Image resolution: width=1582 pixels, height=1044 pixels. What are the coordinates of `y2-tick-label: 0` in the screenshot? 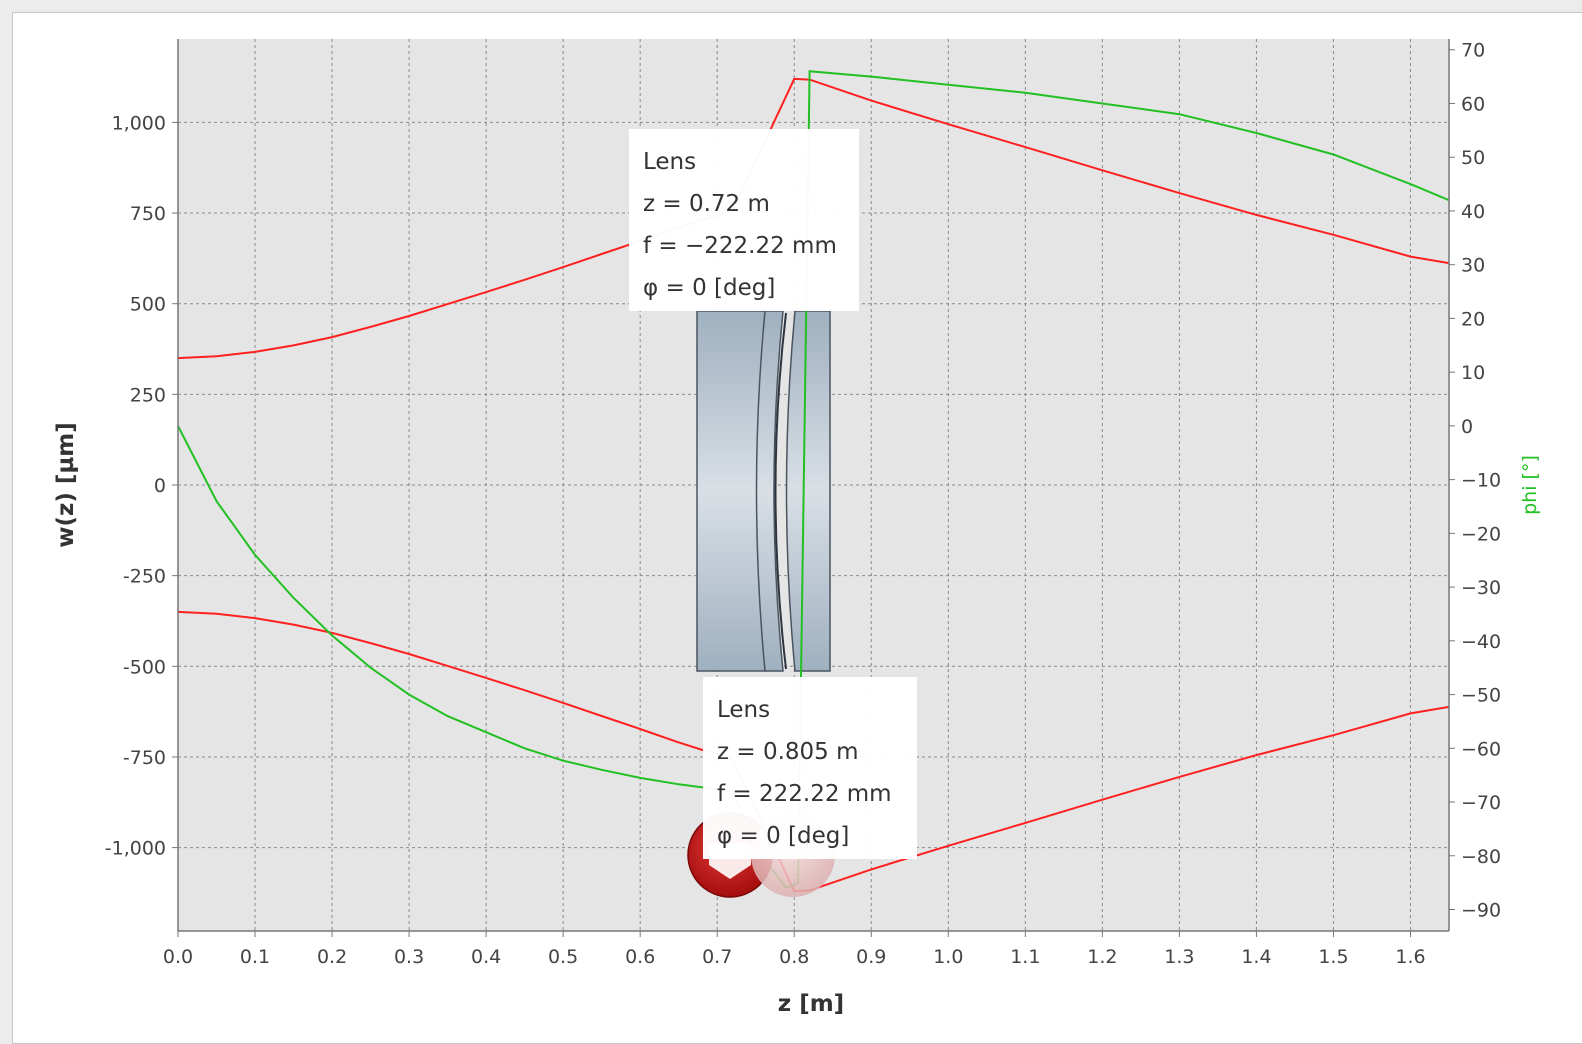 It's located at (1467, 427).